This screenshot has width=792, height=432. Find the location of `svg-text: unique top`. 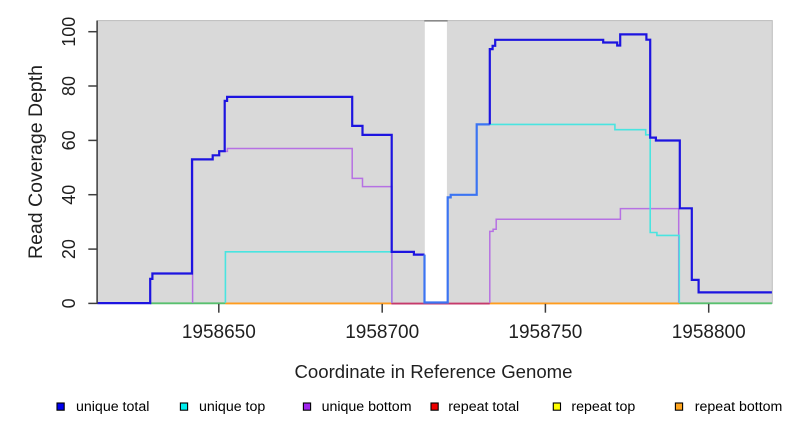

svg-text: unique top is located at coordinates (232, 407).